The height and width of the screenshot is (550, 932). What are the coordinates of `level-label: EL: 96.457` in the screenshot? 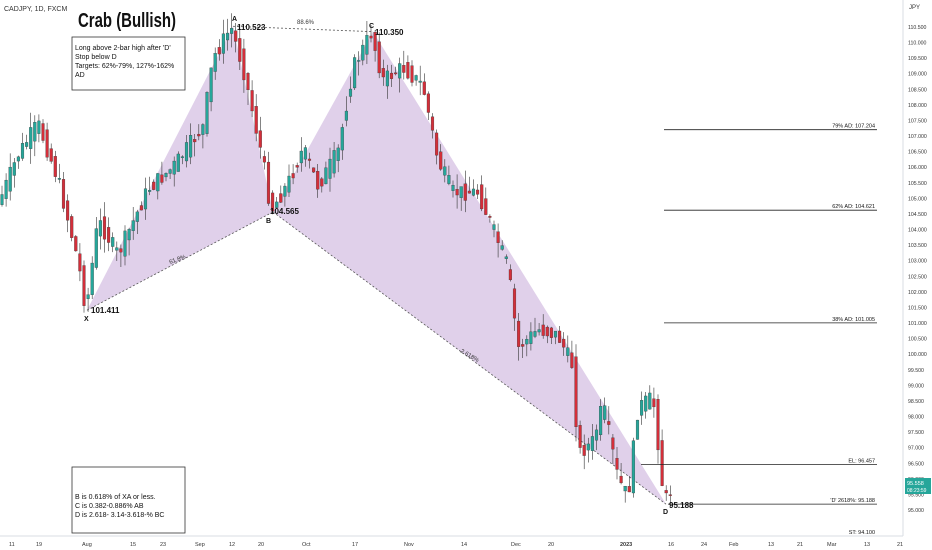 It's located at (861, 462).